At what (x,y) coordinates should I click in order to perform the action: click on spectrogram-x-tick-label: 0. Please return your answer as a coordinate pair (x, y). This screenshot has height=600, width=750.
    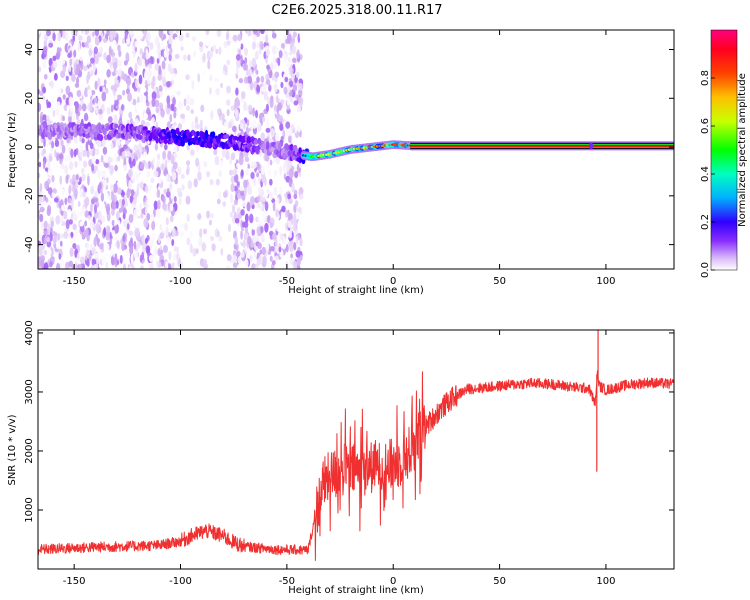
    Looking at the image, I should click on (393, 281).